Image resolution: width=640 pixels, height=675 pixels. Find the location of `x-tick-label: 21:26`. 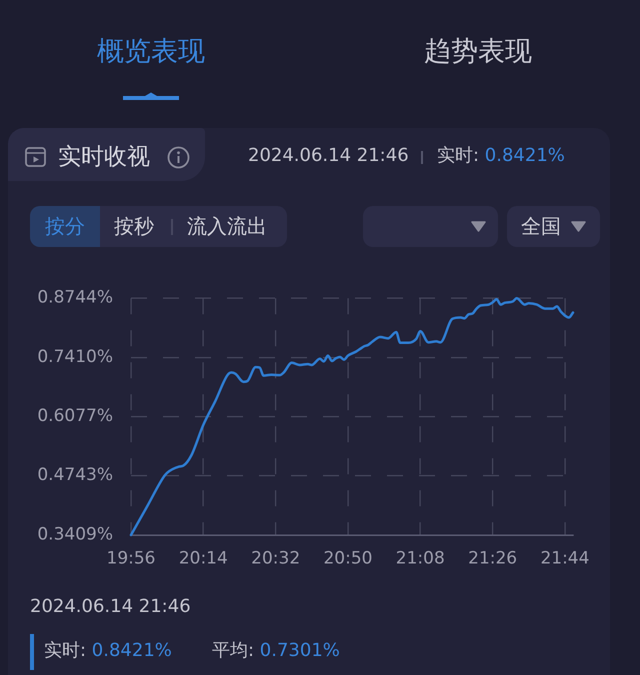

x-tick-label: 21:26 is located at coordinates (493, 558).